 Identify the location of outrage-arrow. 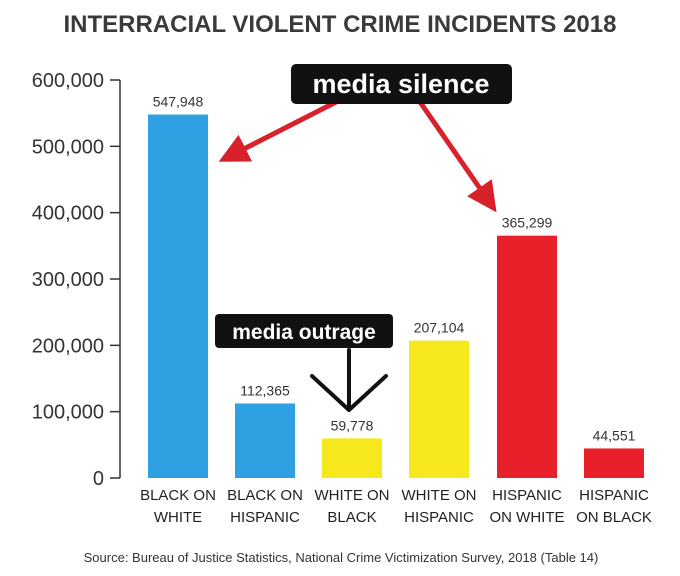
(349, 380).